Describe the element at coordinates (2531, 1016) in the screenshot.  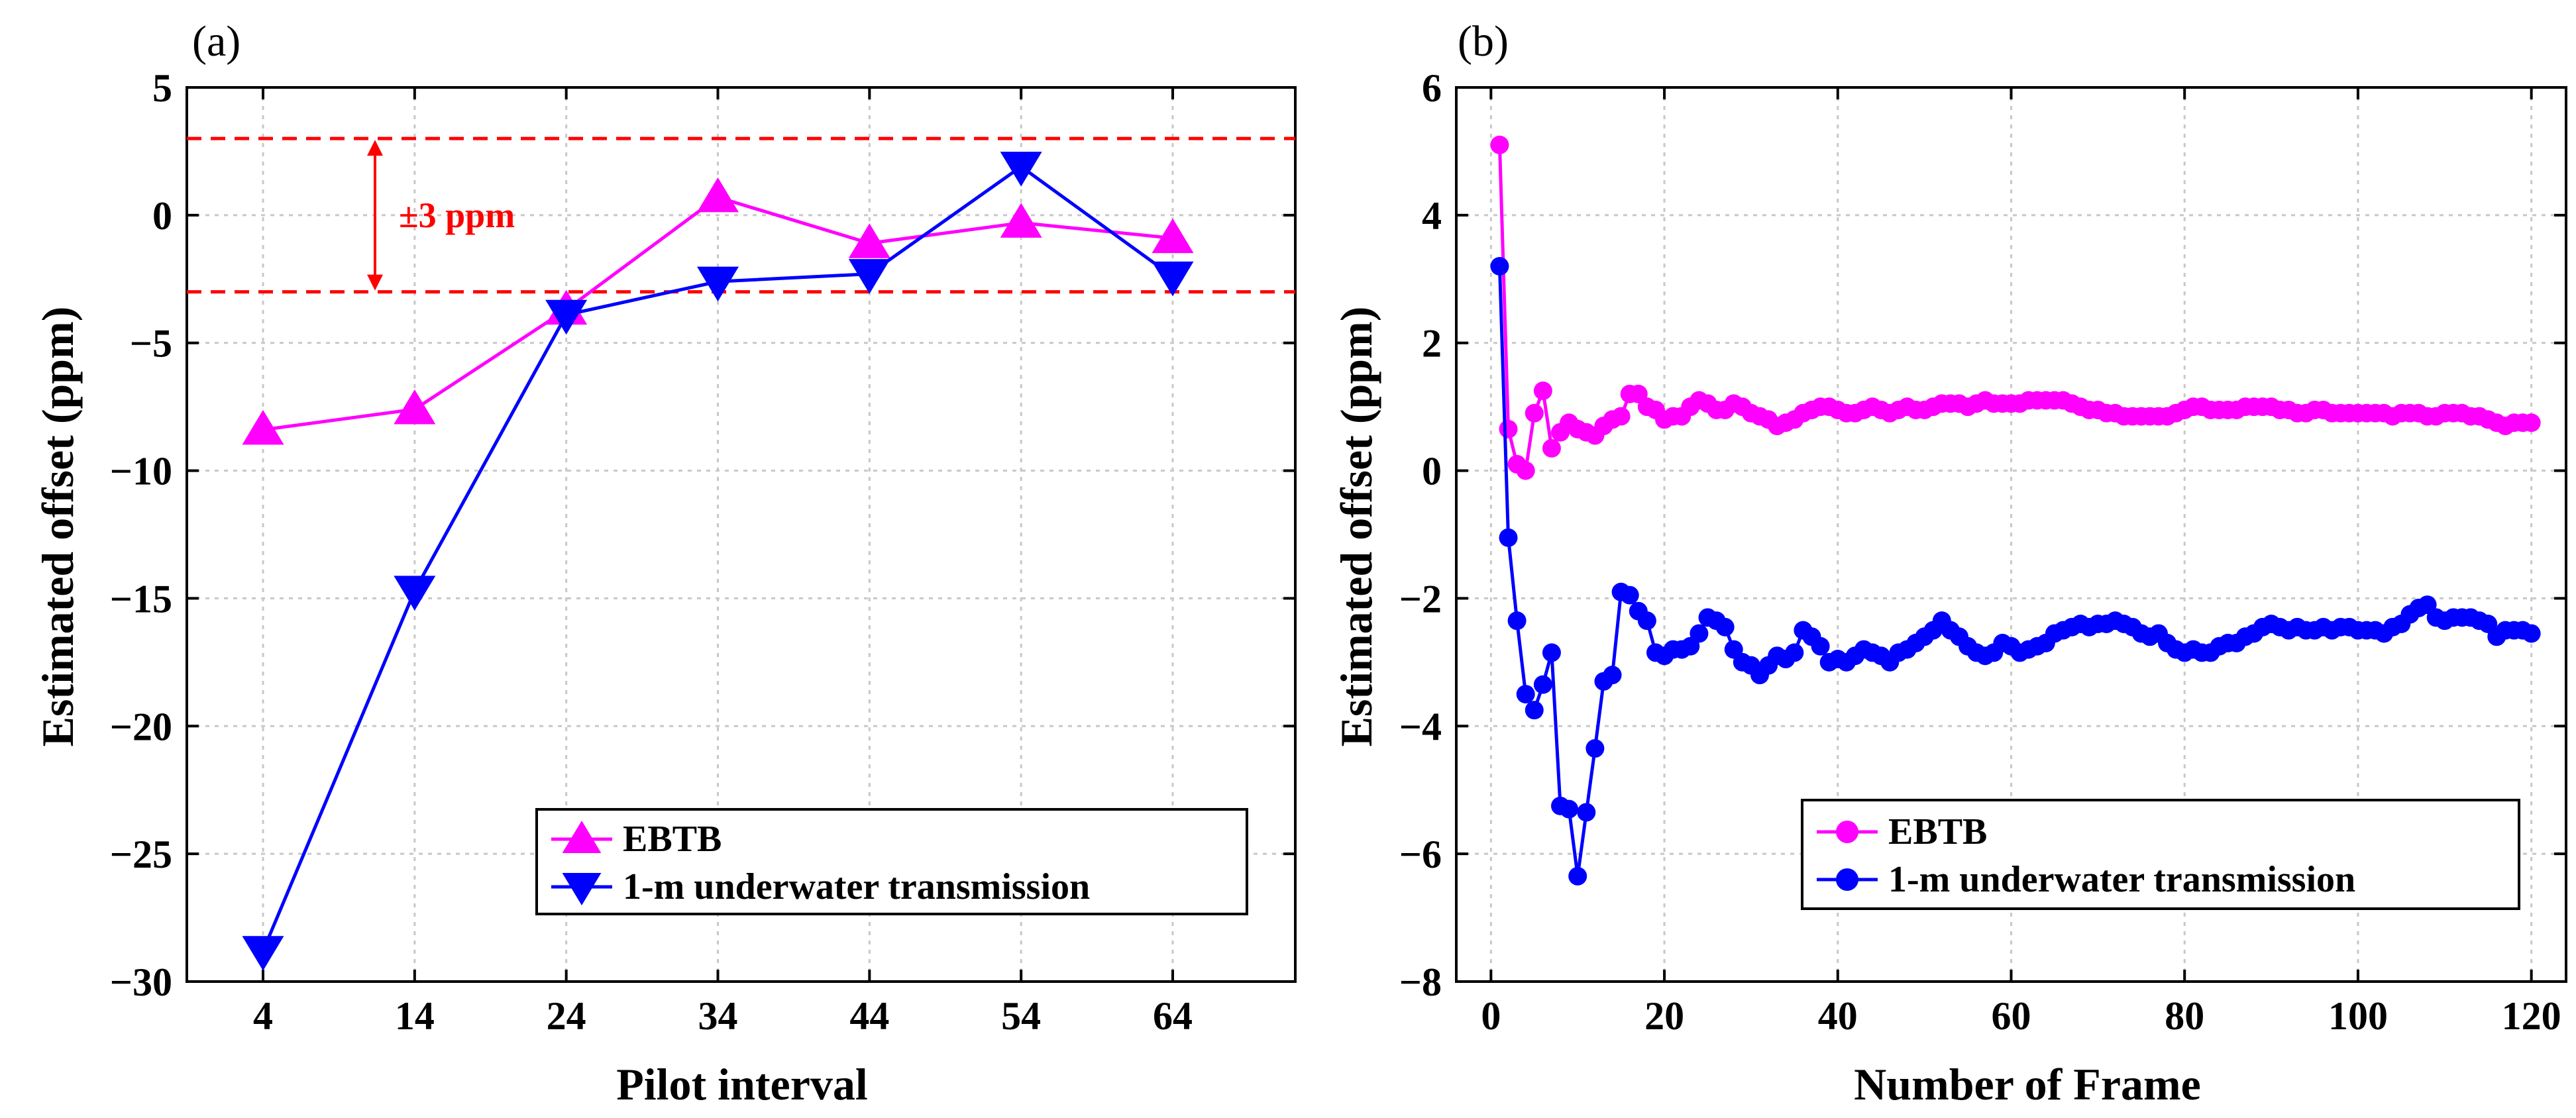
I see `panel-b-x-tick-label: 120` at that location.